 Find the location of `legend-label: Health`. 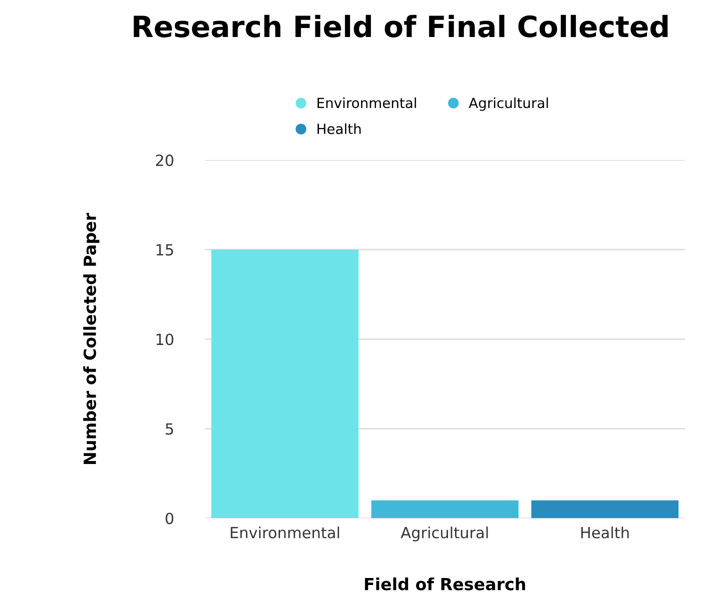

legend-label: Health is located at coordinates (339, 128).